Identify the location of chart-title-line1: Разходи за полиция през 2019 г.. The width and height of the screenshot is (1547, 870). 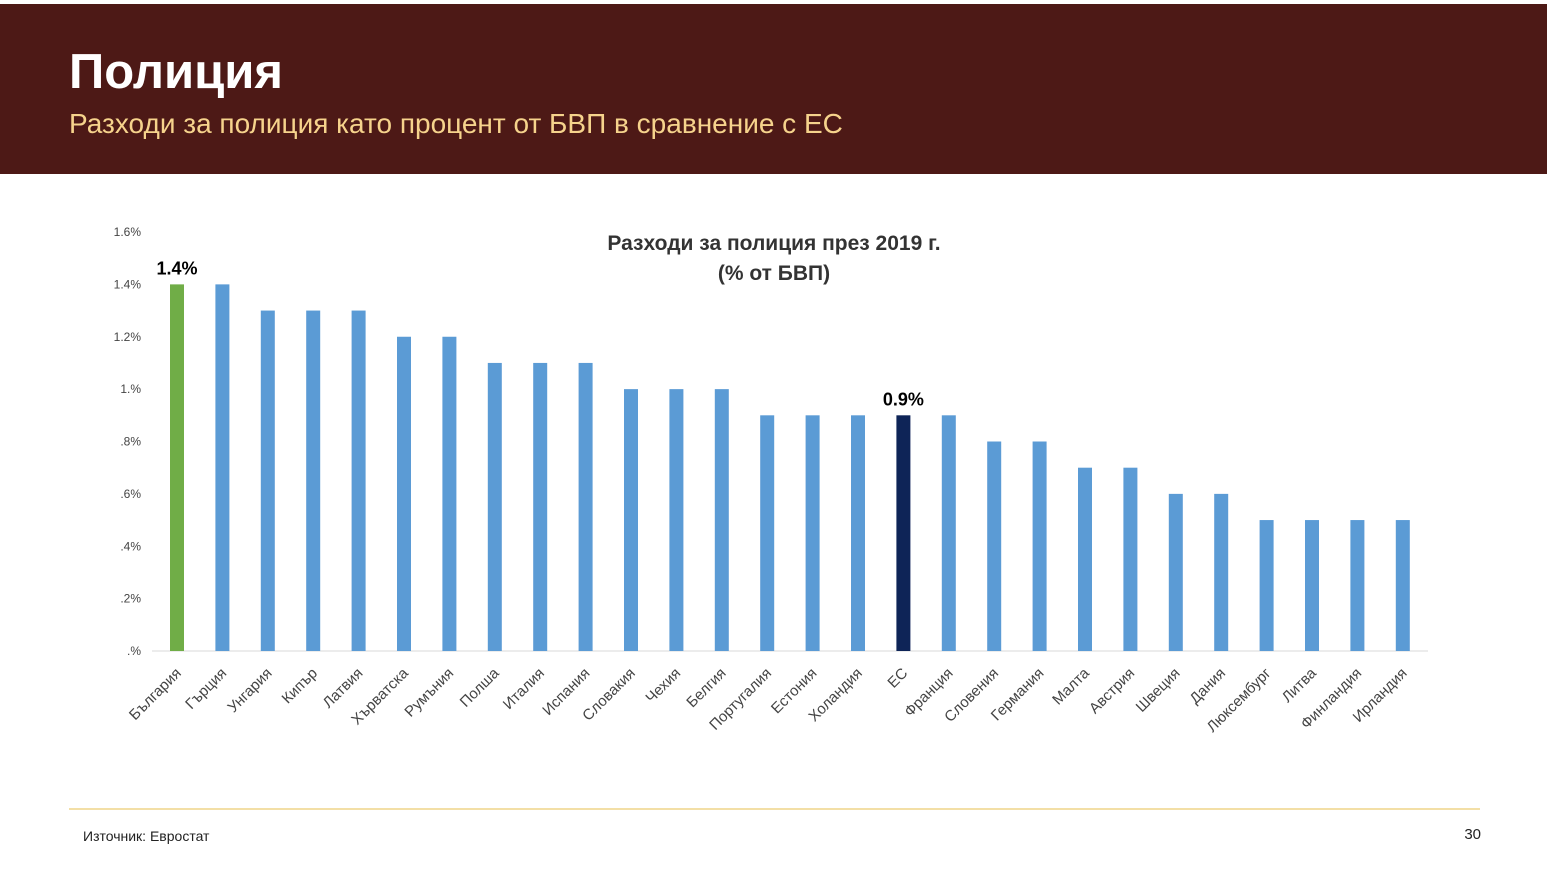
(773, 243).